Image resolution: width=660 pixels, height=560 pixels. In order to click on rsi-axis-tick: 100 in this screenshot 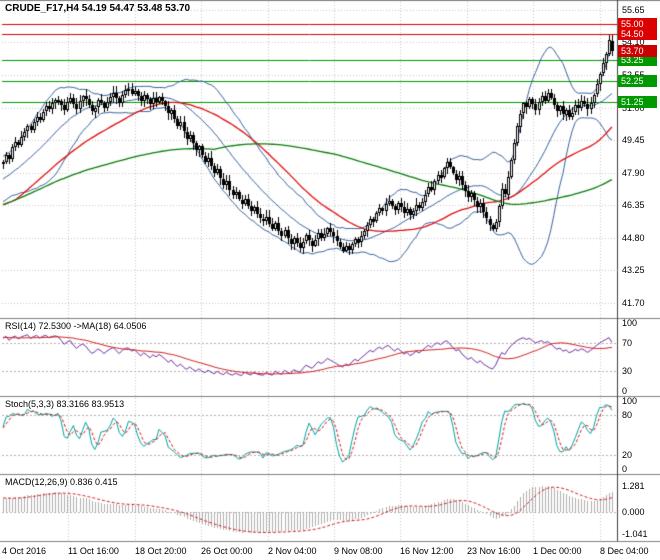, I will do `click(630, 323)`.